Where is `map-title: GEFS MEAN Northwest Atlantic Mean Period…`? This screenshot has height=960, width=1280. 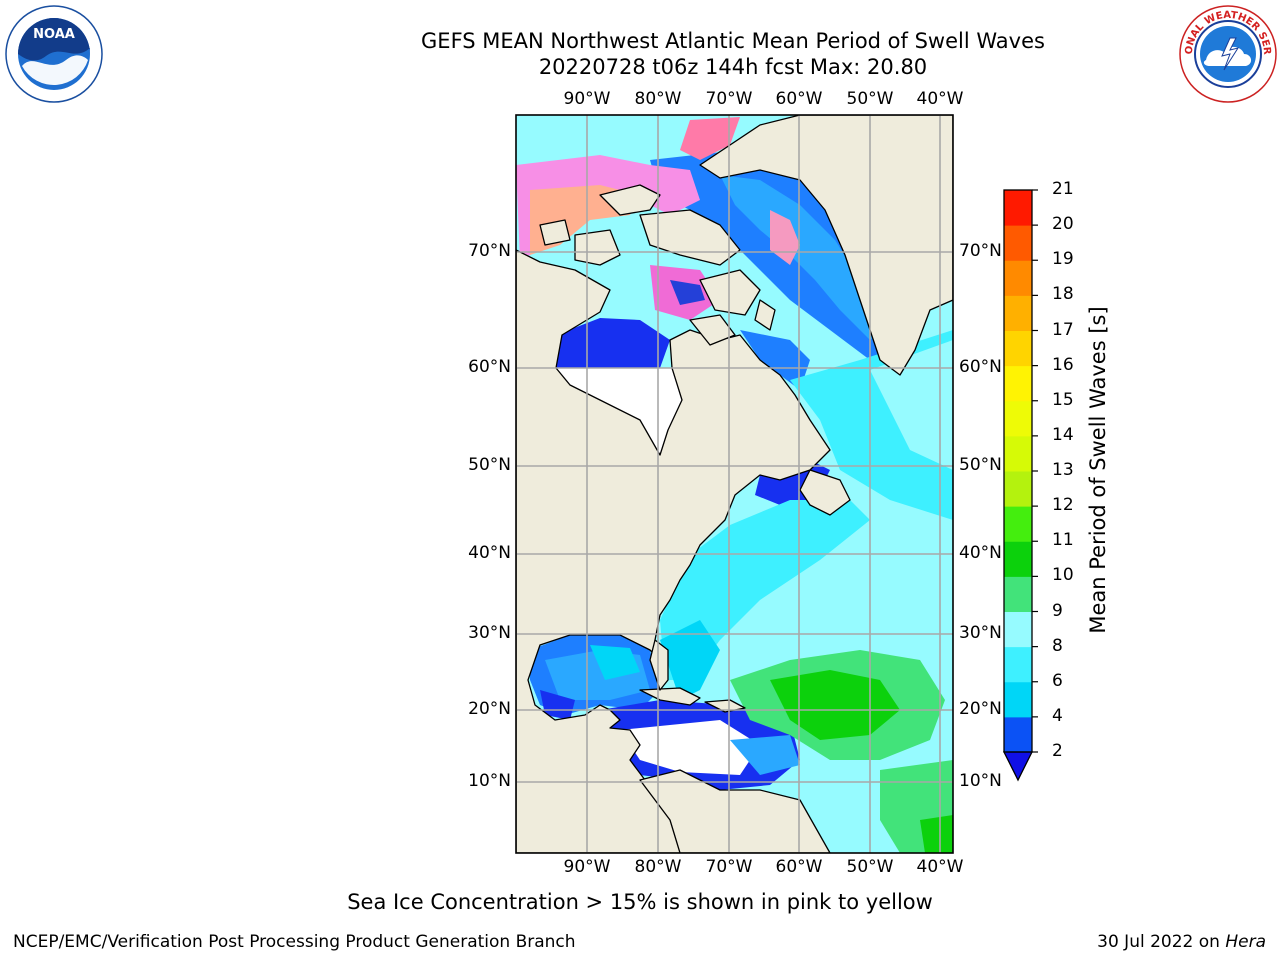
map-title: GEFS MEAN Northwest Atlantic Mean Period… is located at coordinates (733, 41).